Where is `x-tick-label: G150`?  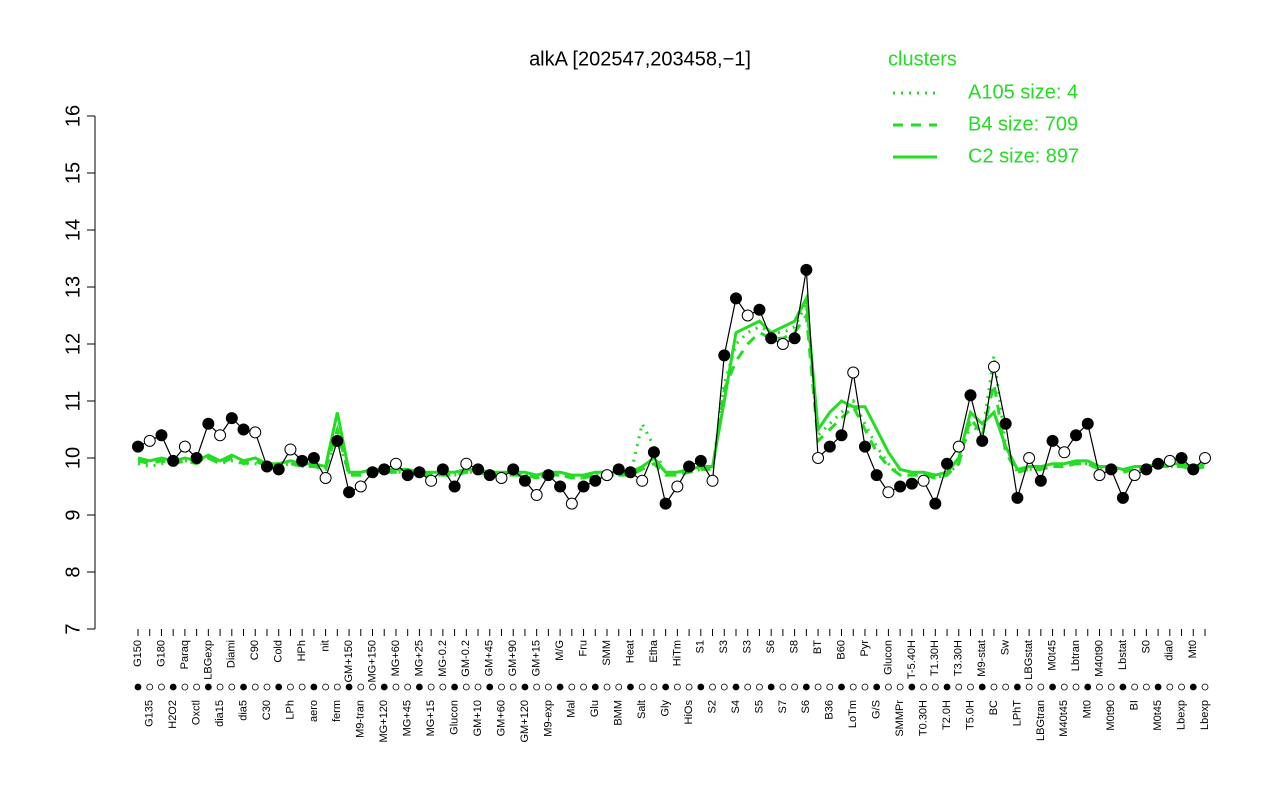
x-tick-label: G150 is located at coordinates (138, 653).